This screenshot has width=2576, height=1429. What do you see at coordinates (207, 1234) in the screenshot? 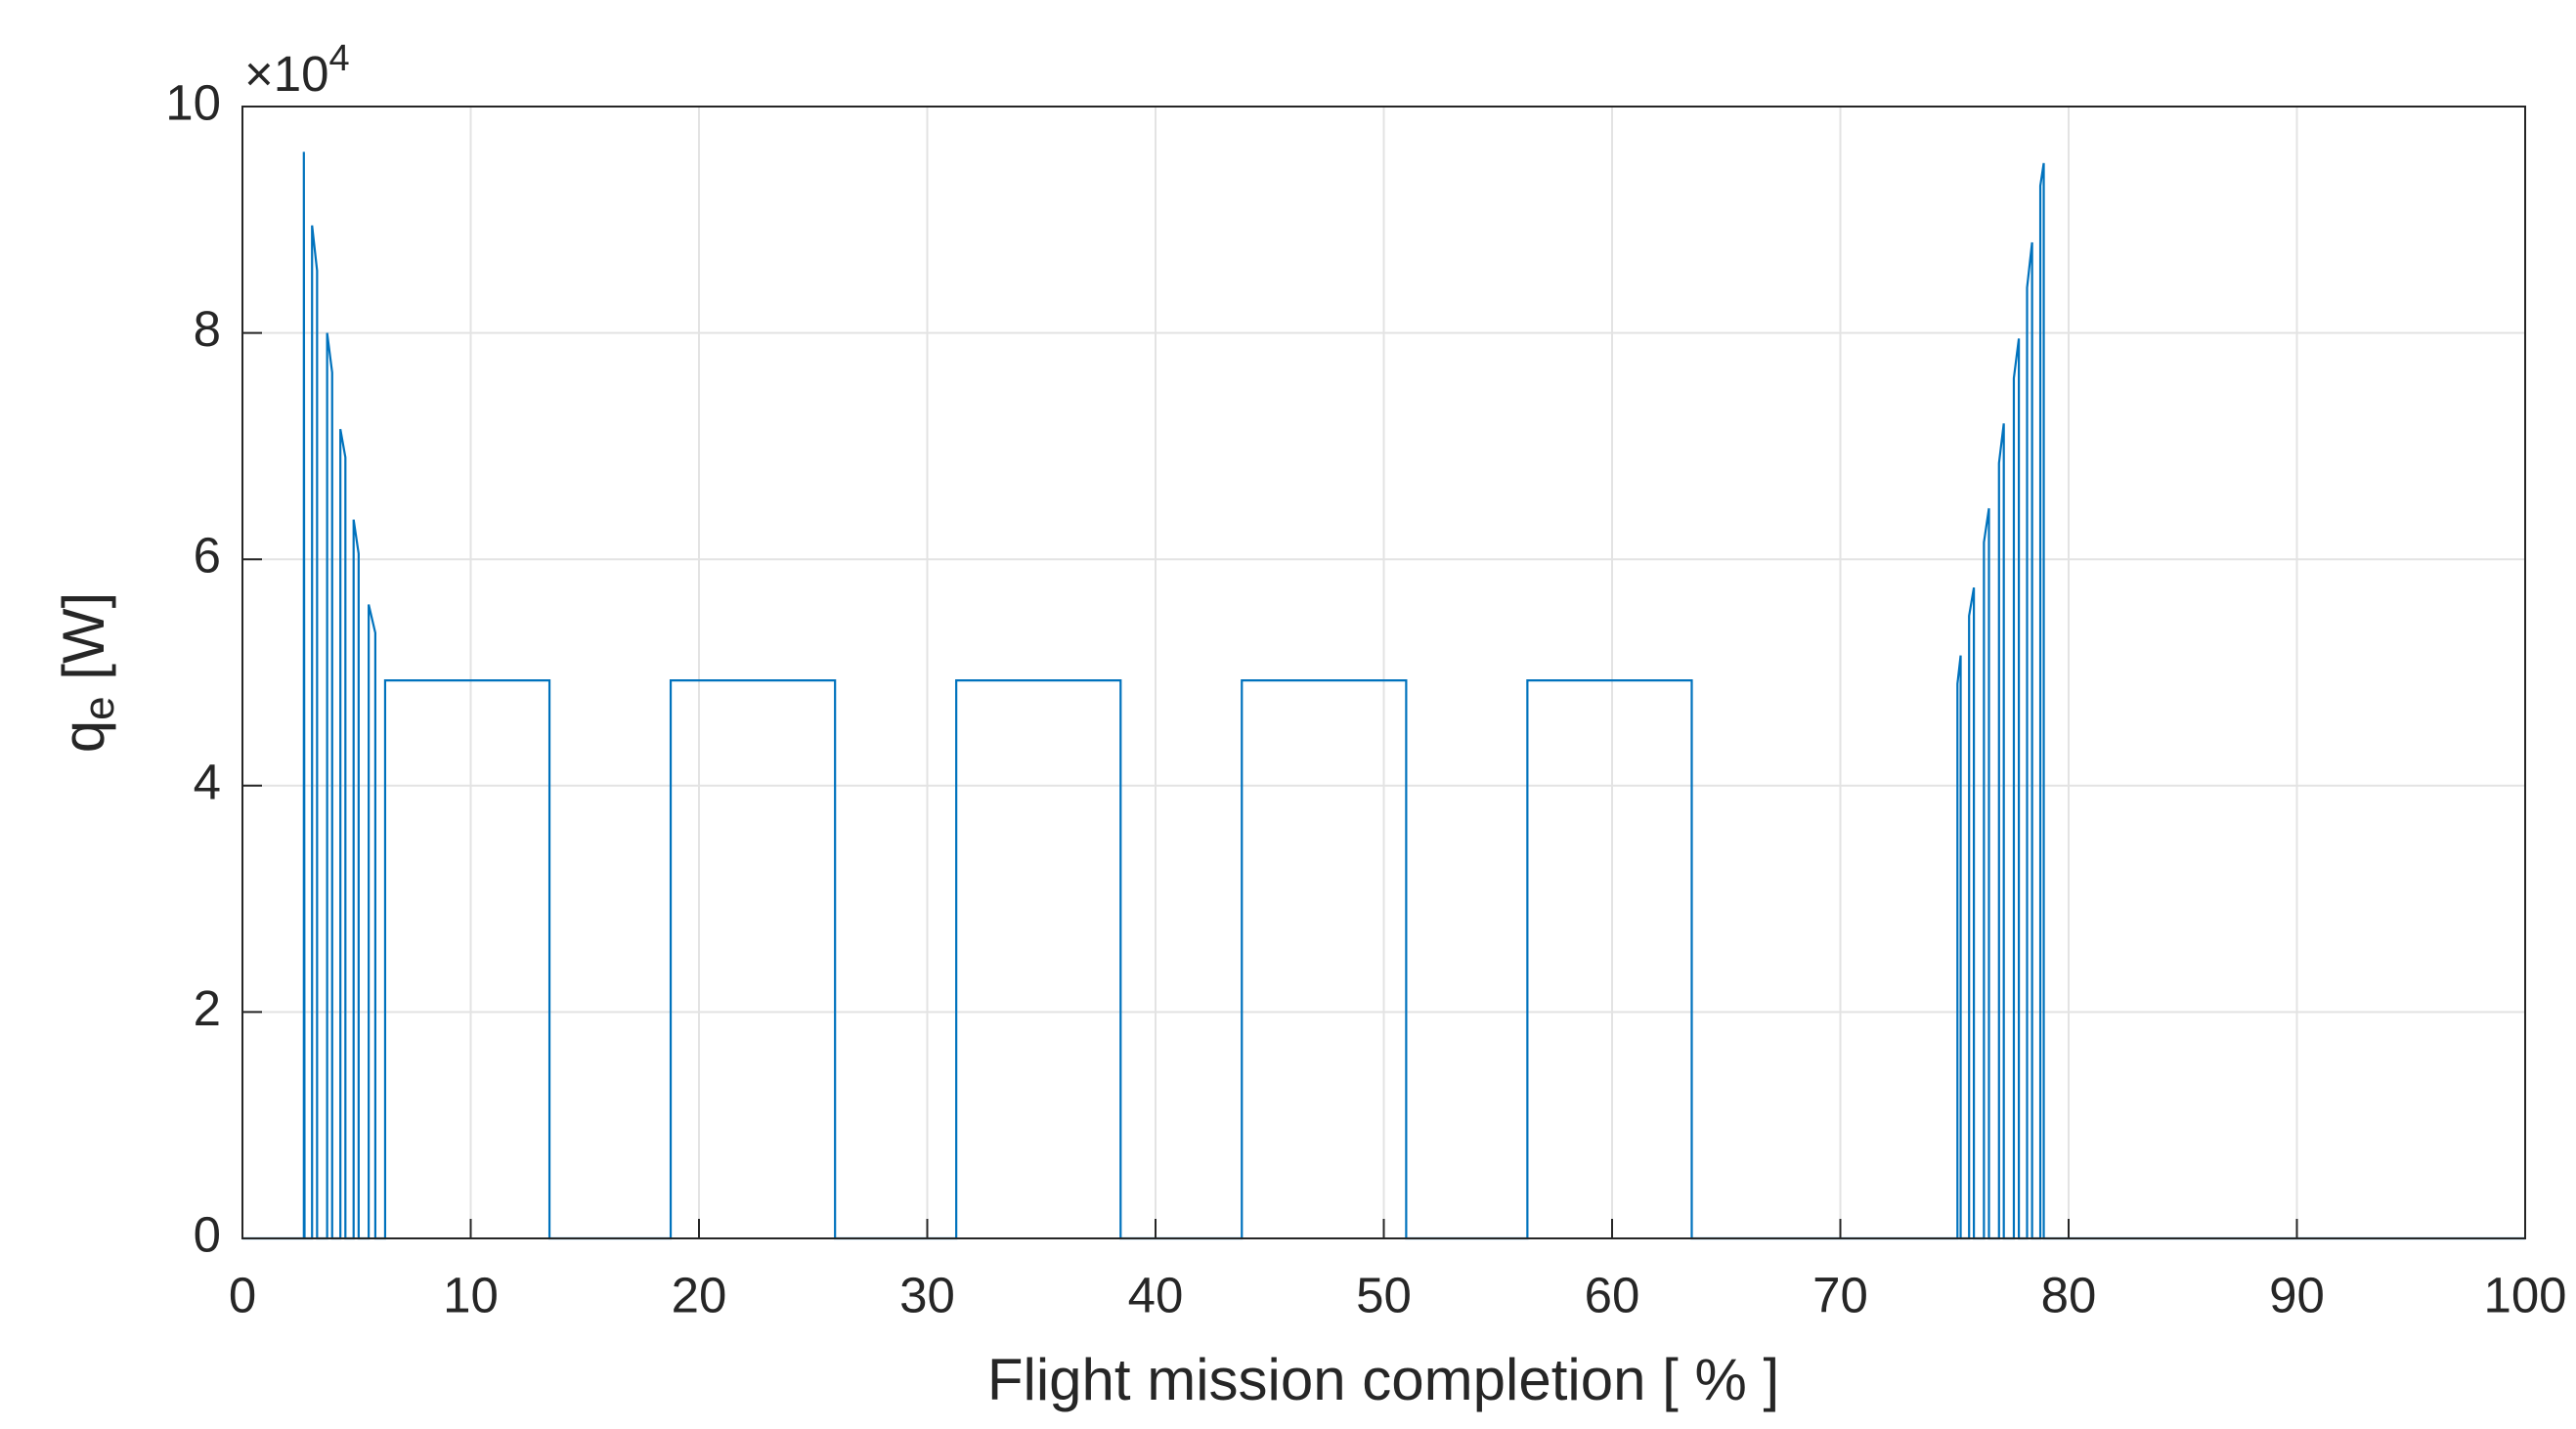
I see `y-tick-label: 0` at bounding box center [207, 1234].